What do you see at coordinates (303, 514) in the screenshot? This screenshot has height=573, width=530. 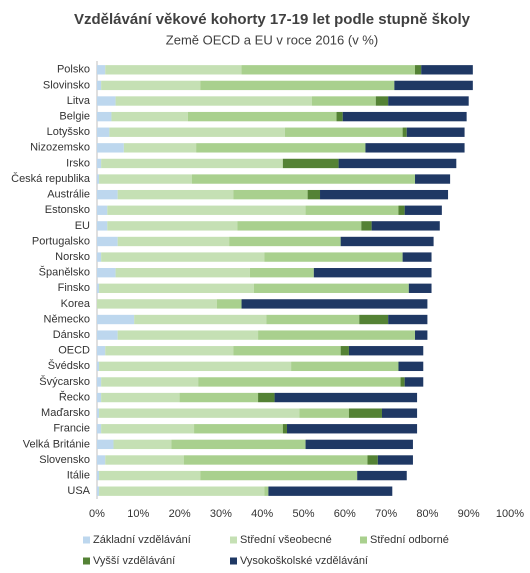 I see `x-tick-label: 50%` at bounding box center [303, 514].